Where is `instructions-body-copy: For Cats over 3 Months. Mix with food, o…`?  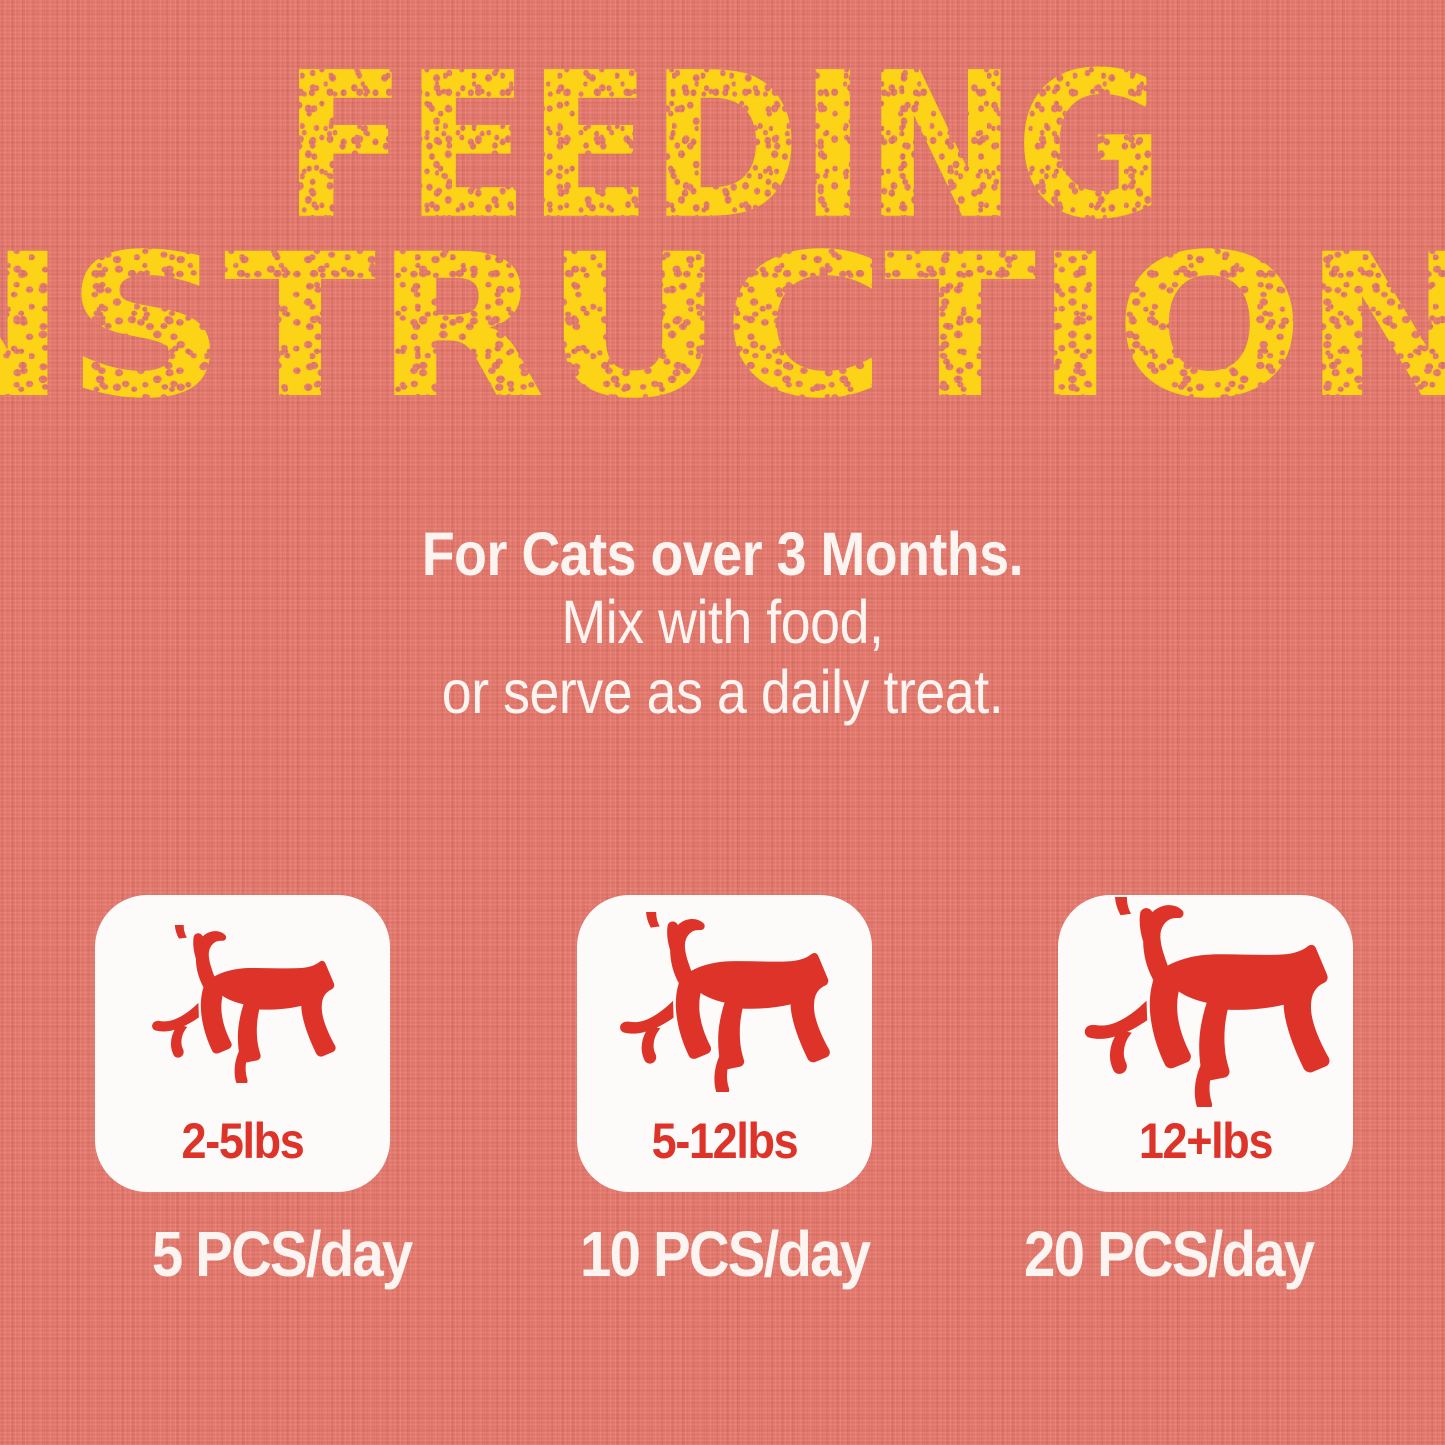 instructions-body-copy: For Cats over 3 Months. Mix with food, o… is located at coordinates (722, 625).